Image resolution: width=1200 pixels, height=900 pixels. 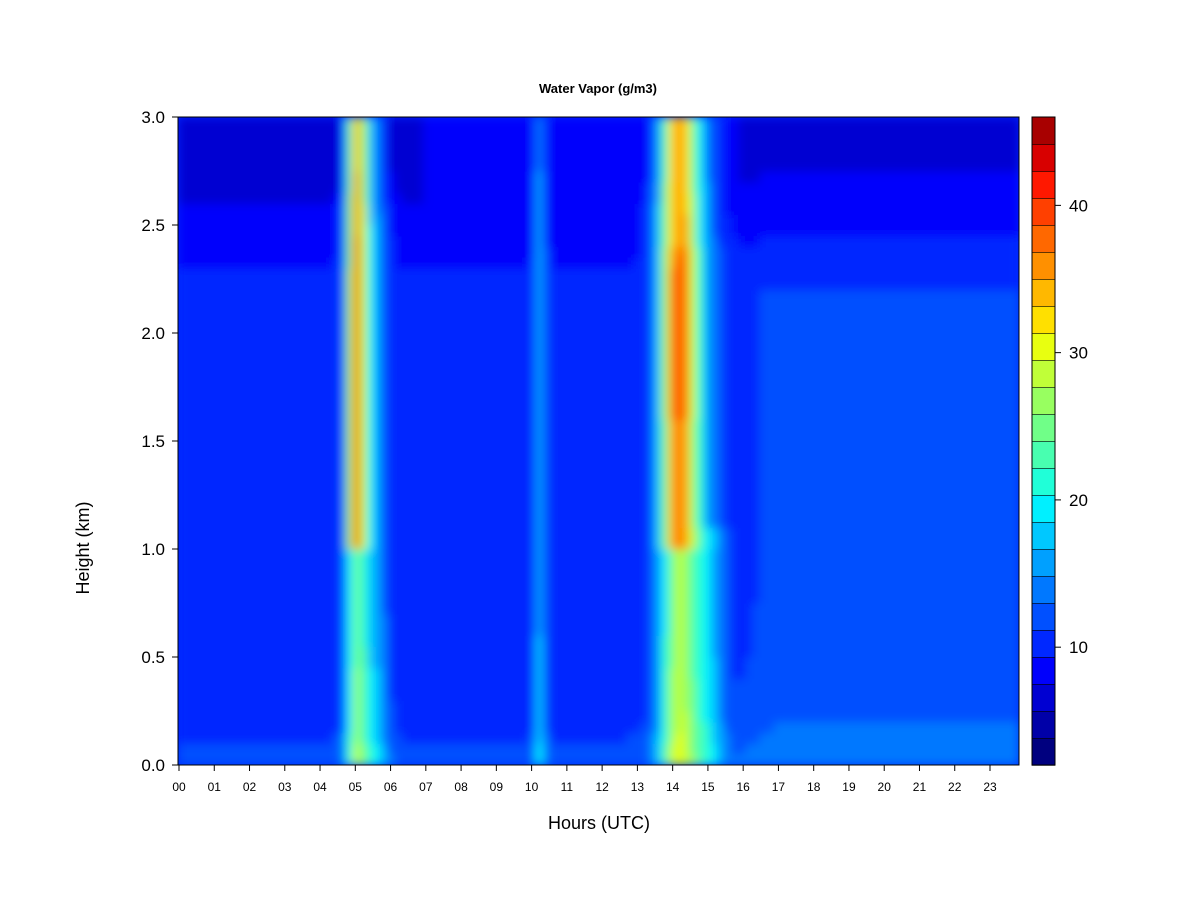 I want to click on chart-title: Water Vapor (g/m3), so click(x=598, y=88).